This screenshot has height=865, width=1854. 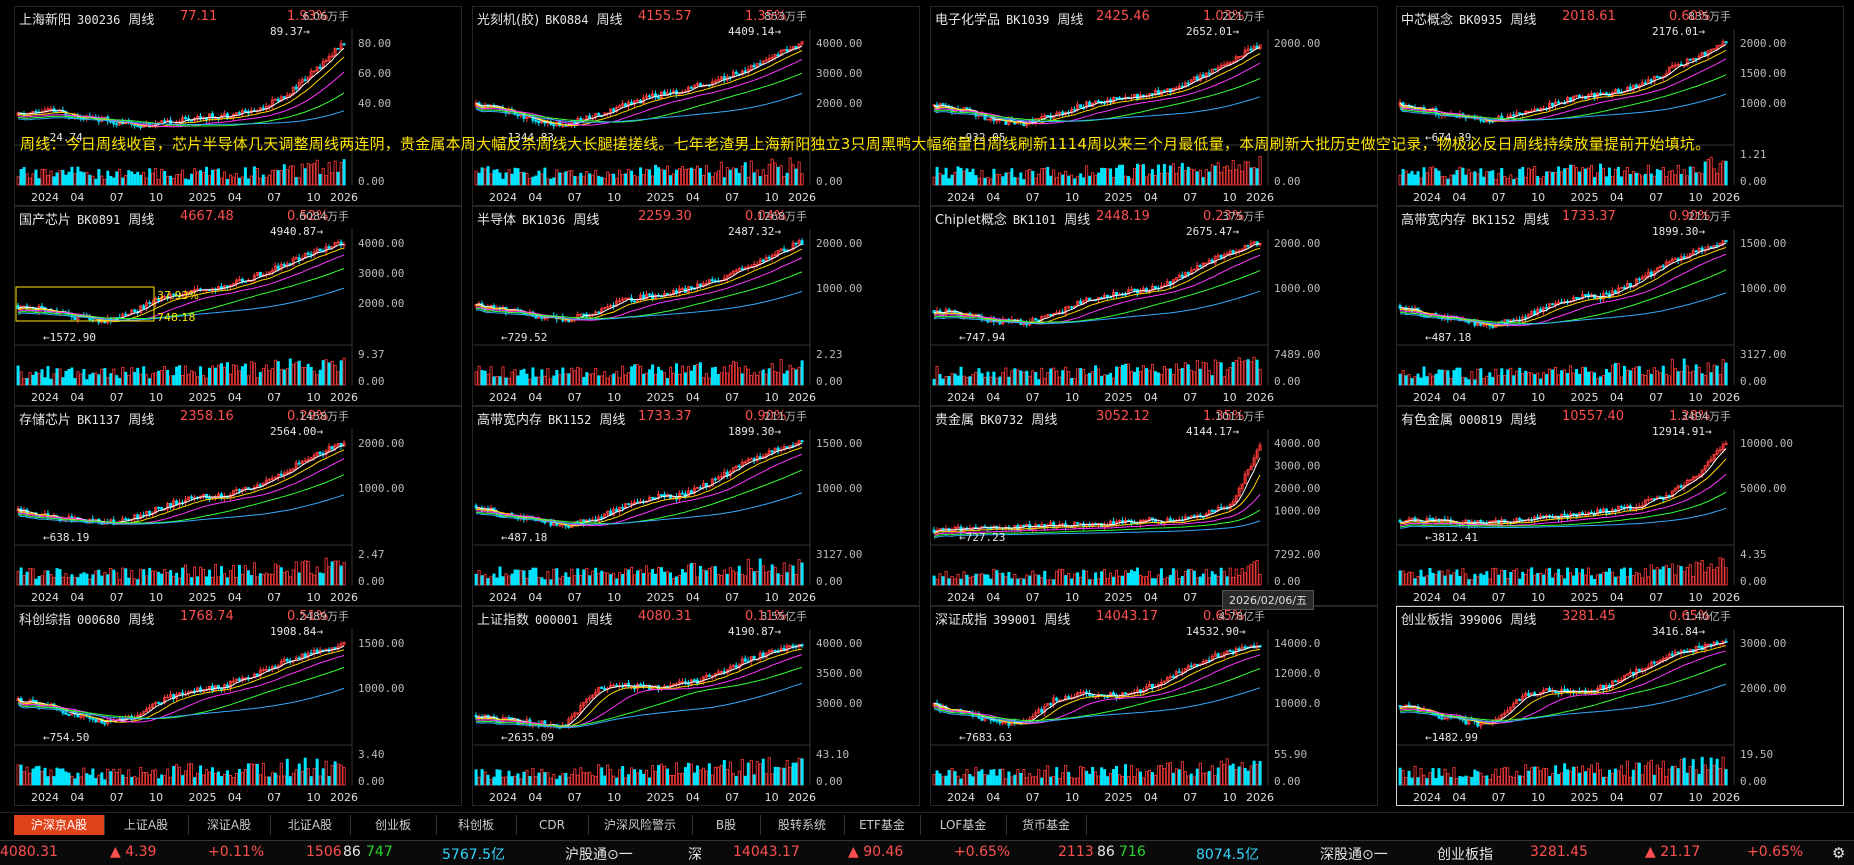 What do you see at coordinates (310, 825) in the screenshot?
I see `market-tab: 北证A股` at bounding box center [310, 825].